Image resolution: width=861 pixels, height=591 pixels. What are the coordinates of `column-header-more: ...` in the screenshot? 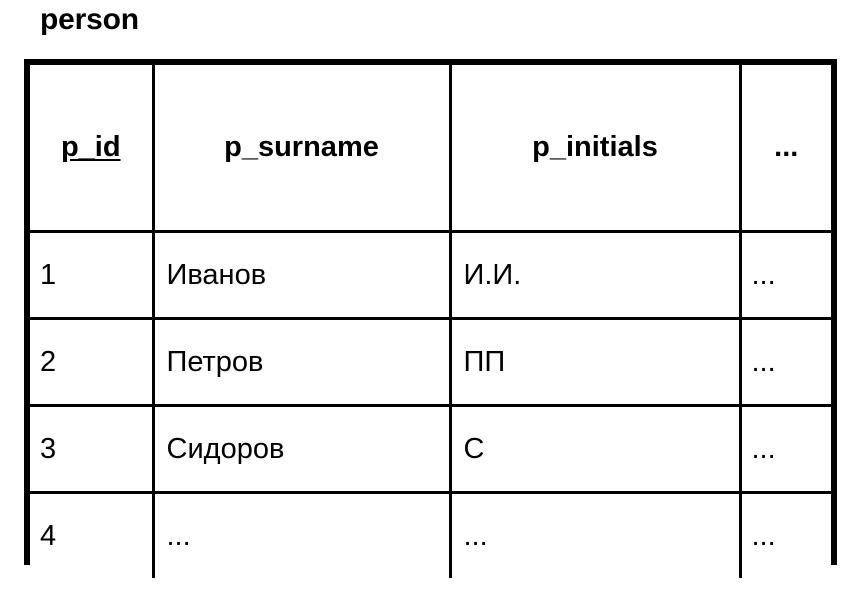 It's located at (785, 149).